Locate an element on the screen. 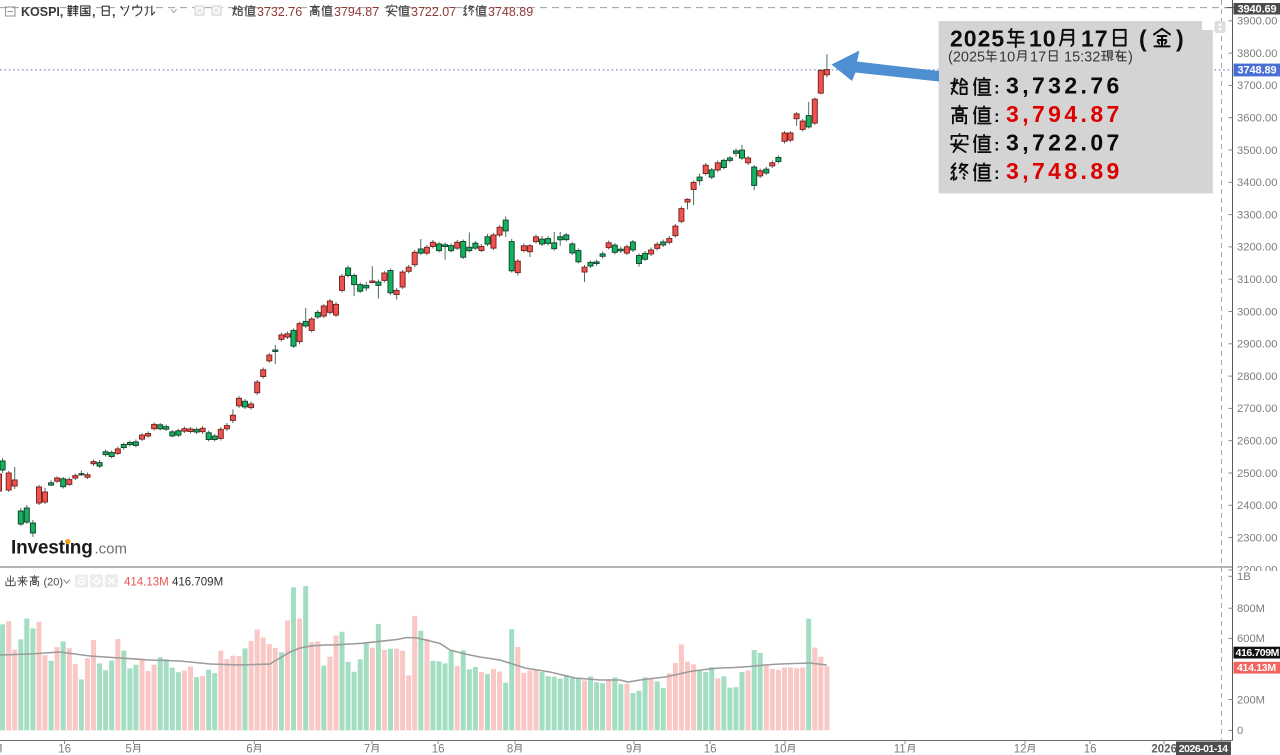  svg-text: 6 is located at coordinates (249, 749).